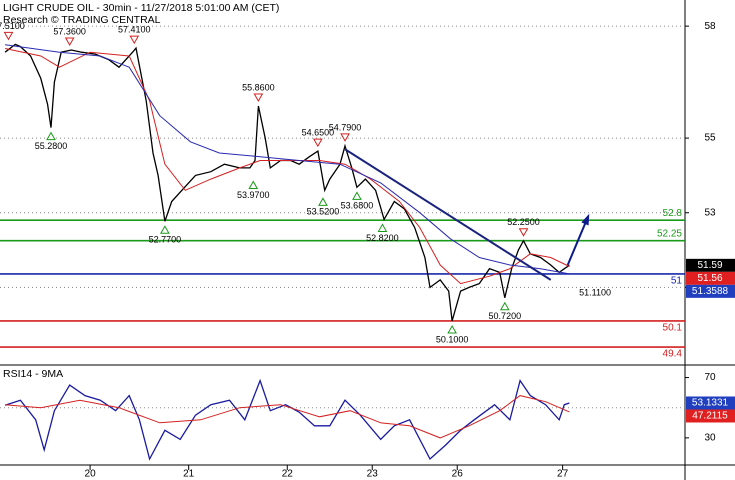 The height and width of the screenshot is (480, 735). What do you see at coordinates (69, 31) in the screenshot?
I see `annotation-label: 57.3600` at bounding box center [69, 31].